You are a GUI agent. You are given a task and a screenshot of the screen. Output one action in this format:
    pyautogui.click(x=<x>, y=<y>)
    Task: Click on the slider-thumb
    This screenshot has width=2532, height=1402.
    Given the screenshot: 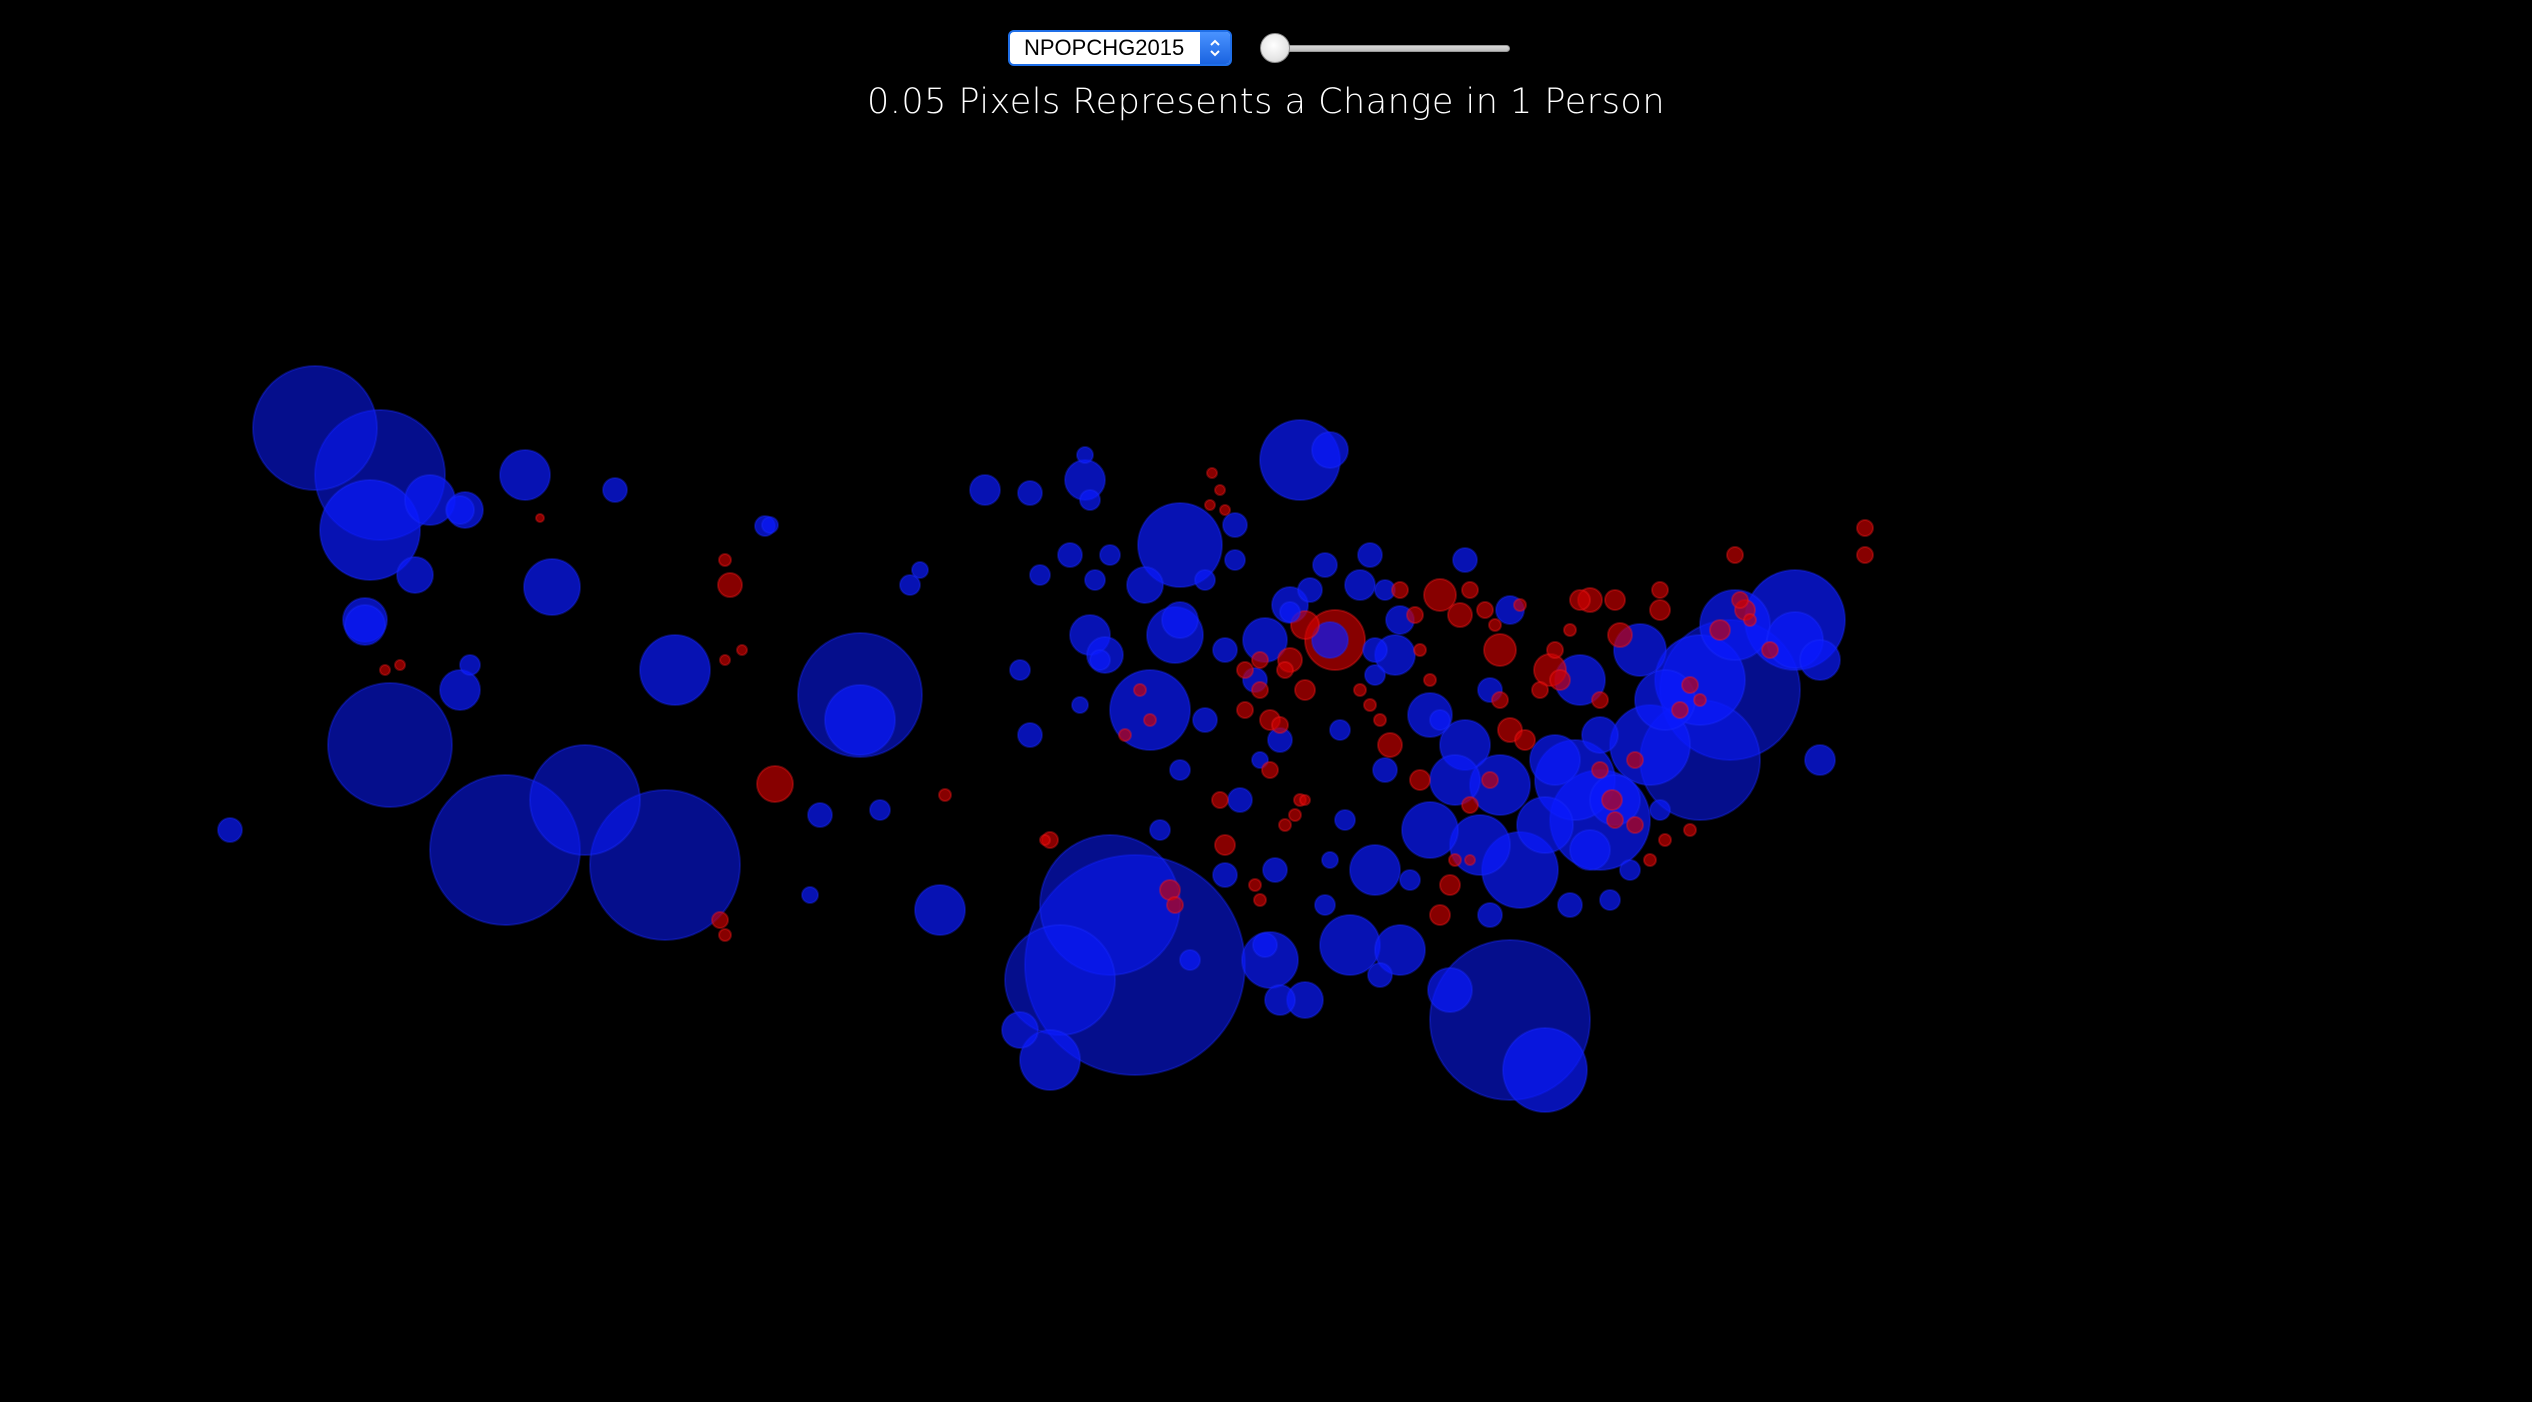 What is the action you would take?
    pyautogui.click(x=1275, y=48)
    